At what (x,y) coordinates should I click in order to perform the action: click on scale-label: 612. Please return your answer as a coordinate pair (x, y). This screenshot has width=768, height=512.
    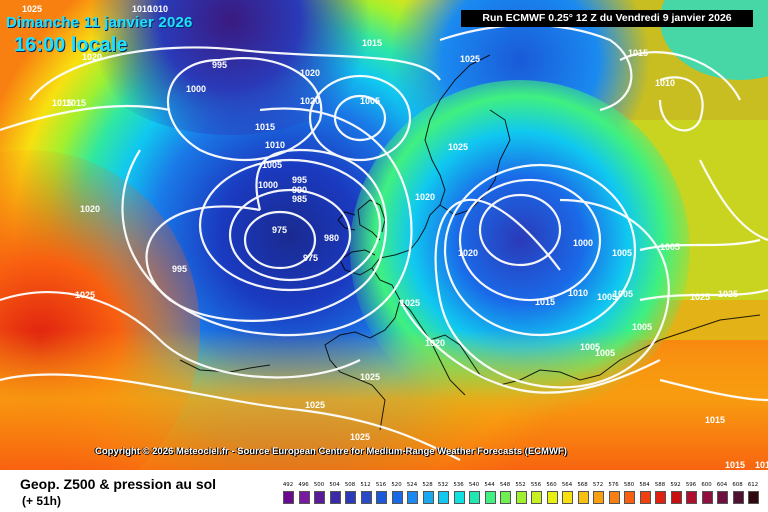
    Looking at the image, I should click on (753, 485).